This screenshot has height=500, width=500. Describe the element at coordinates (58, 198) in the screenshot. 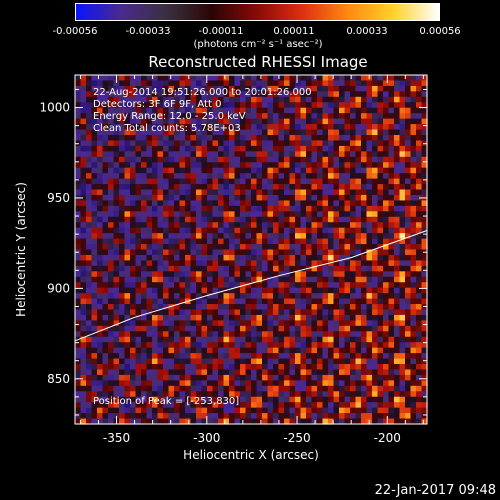

I see `y-tick-label: 950` at that location.